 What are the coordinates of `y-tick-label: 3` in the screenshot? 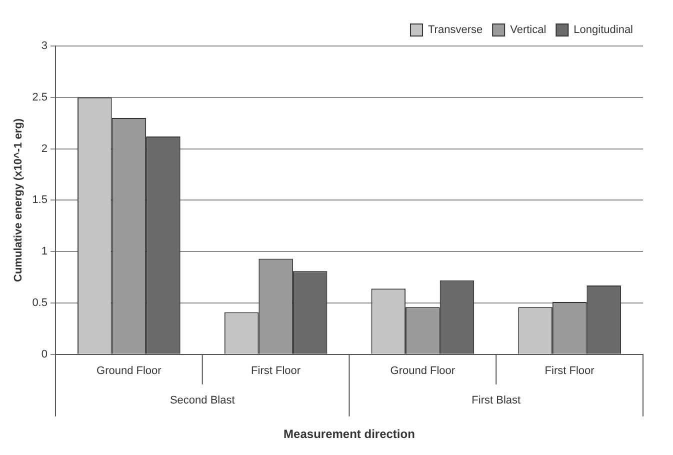 It's located at (44, 46).